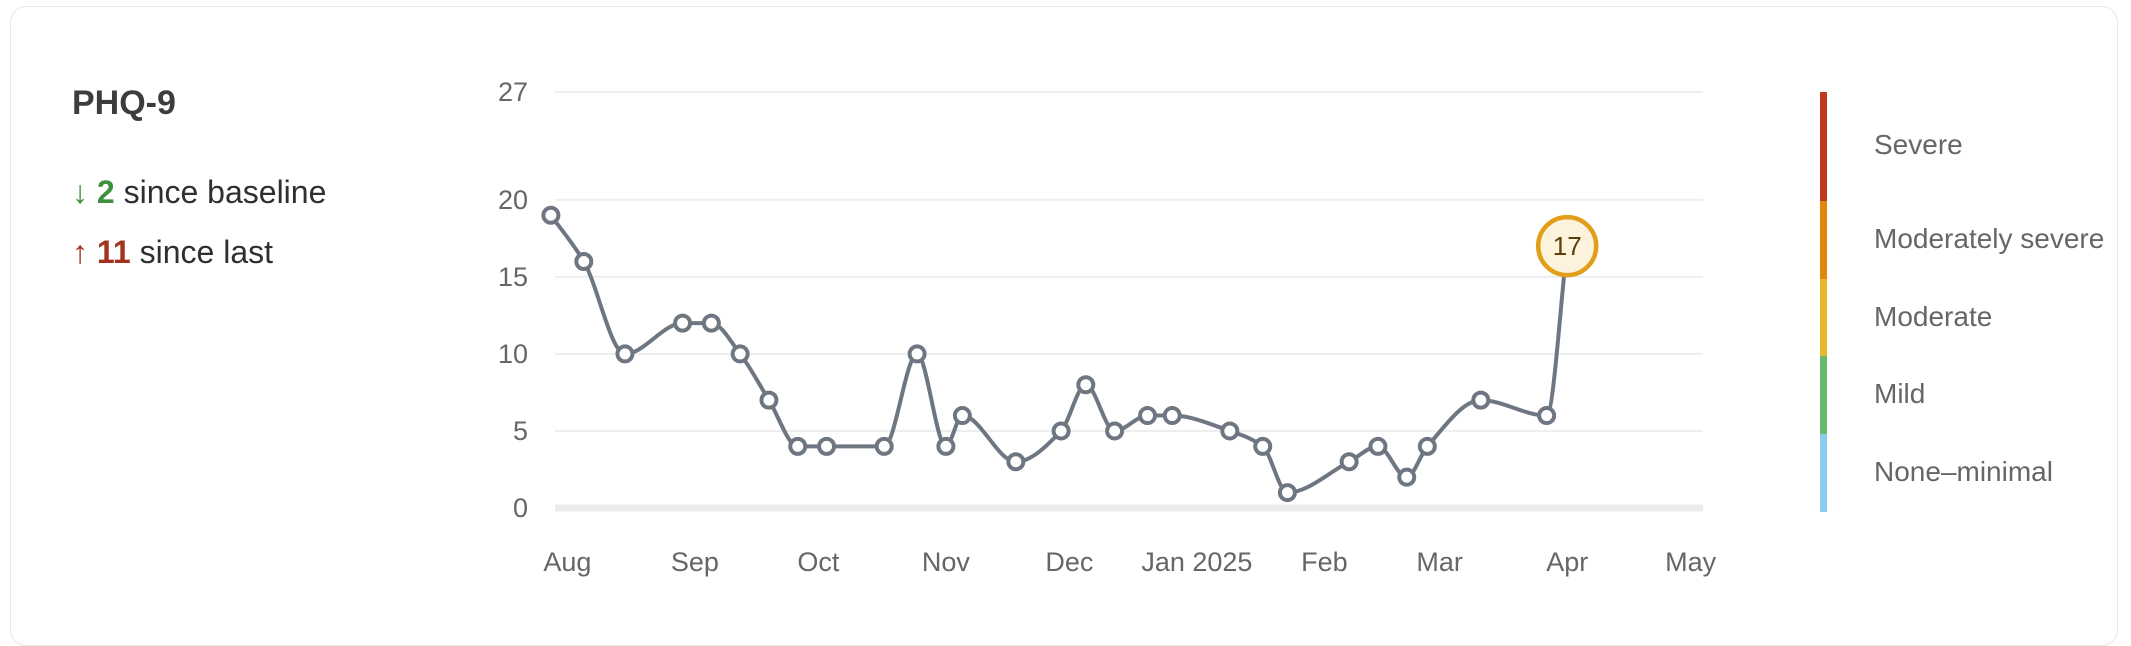  Describe the element at coordinates (1933, 316) in the screenshot. I see `severity-label: Moderate` at that location.